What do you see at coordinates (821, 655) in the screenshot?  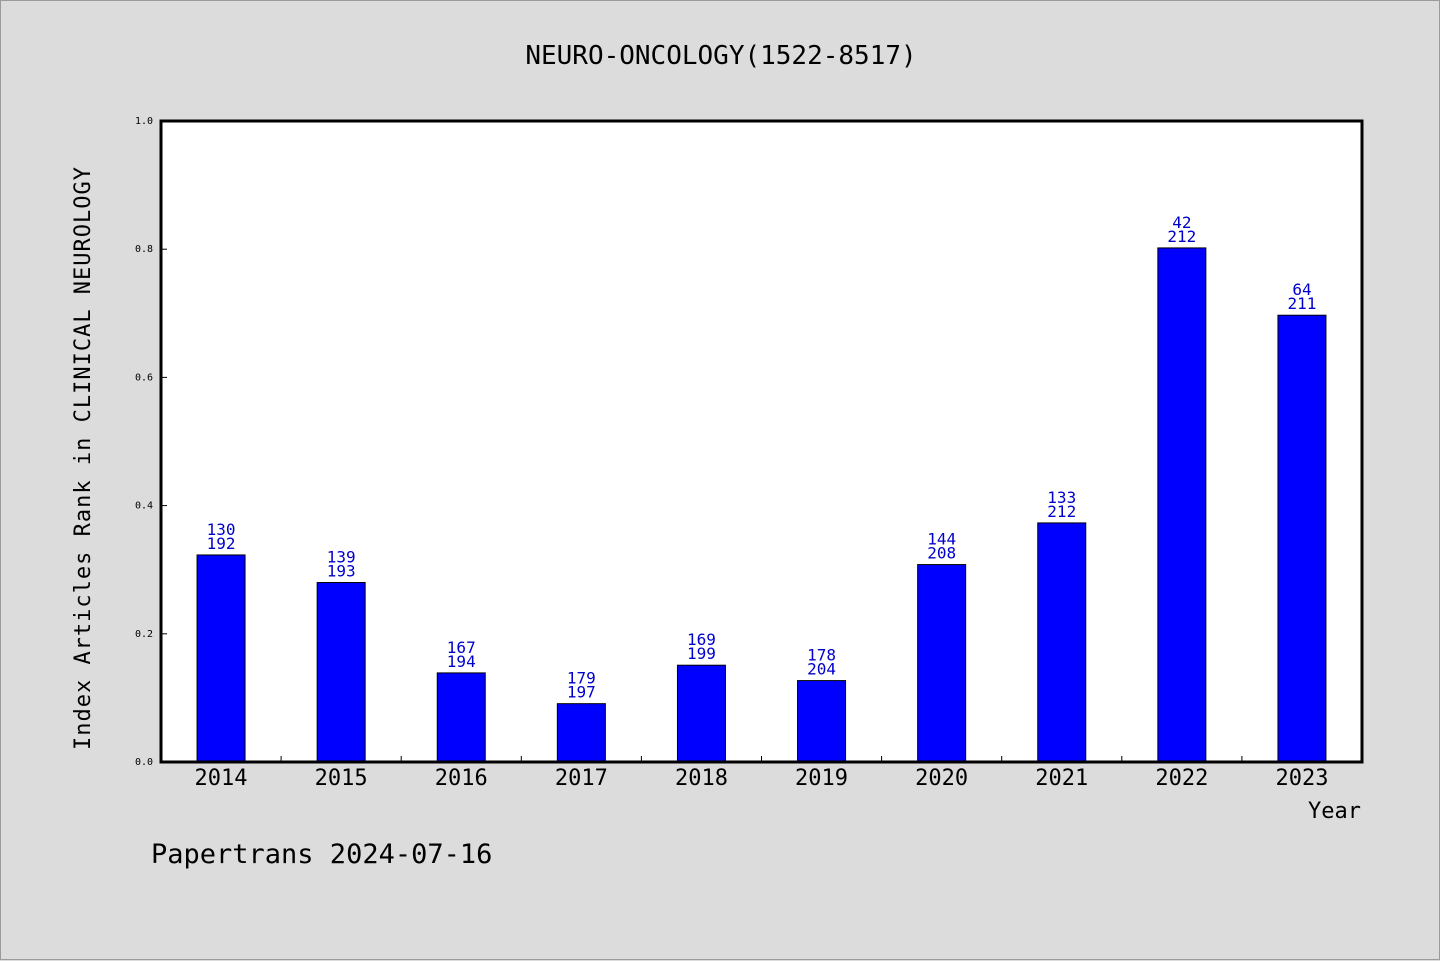 I see `bar-label-top-2019: 178` at bounding box center [821, 655].